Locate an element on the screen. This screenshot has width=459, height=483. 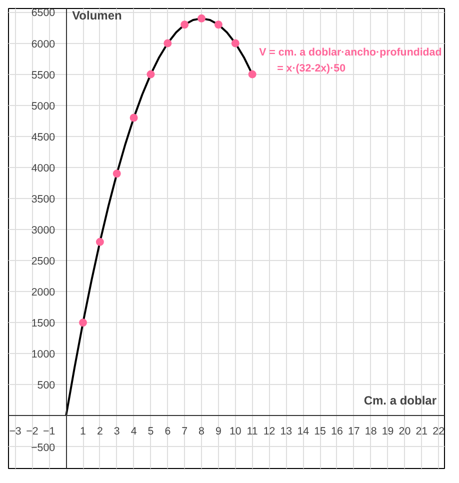
y-axis-title: Volumen is located at coordinates (97, 15).